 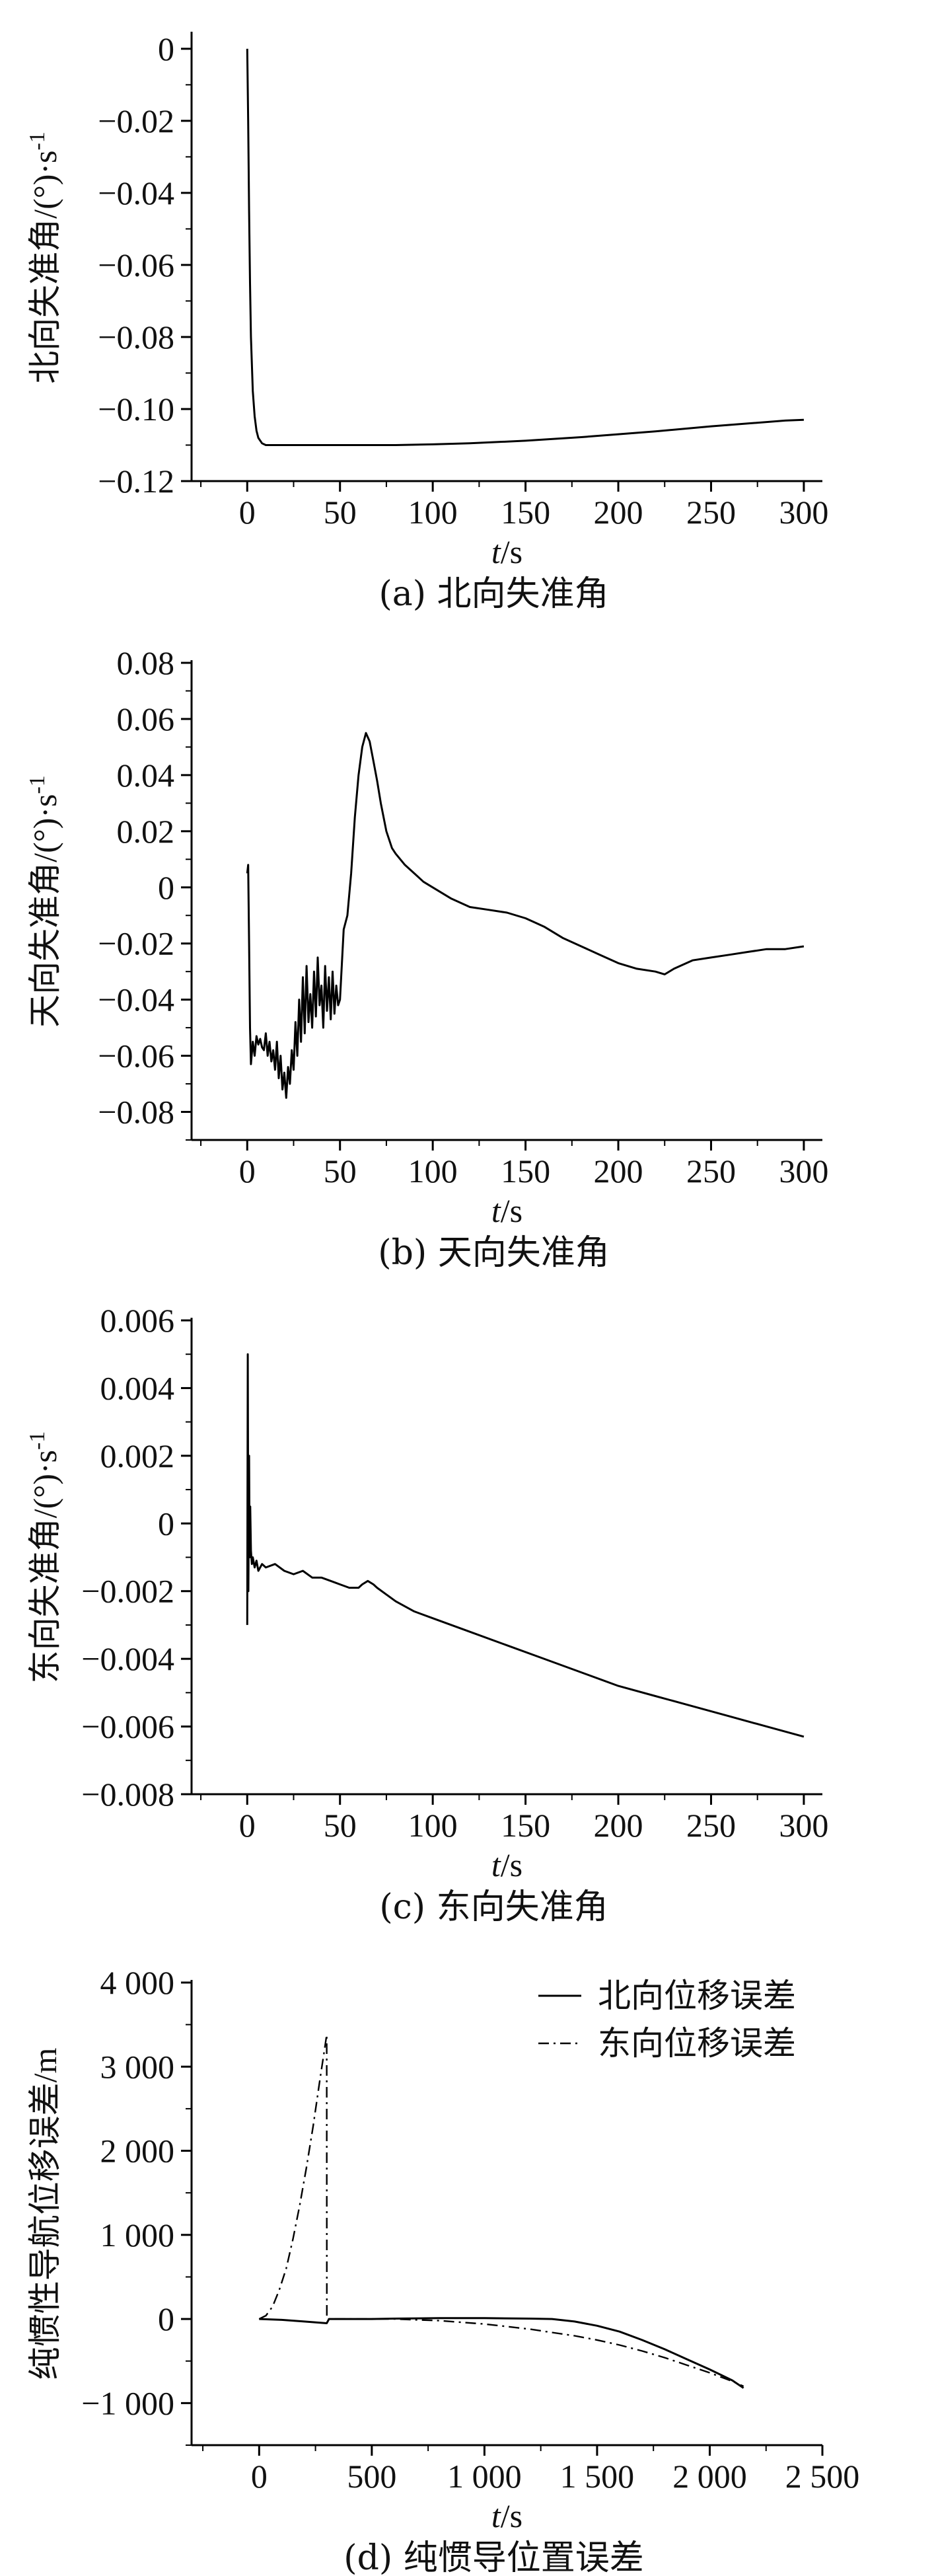 I want to click on x-tick-label: 1 000, so click(x=484, y=2476).